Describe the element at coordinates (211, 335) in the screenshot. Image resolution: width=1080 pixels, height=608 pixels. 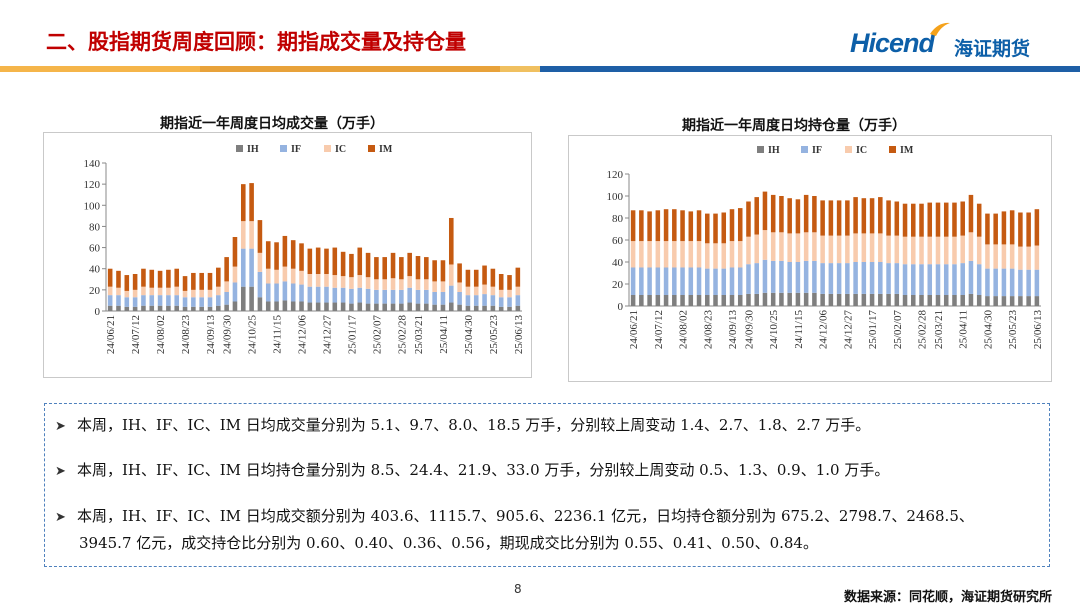
I see `x-tick-label: 24/09/13` at that location.